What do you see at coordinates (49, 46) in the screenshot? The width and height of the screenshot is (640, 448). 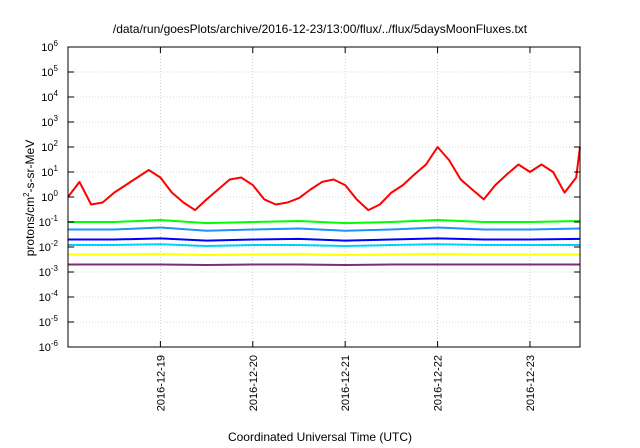 I see `y-tick-label: 10⁶` at bounding box center [49, 46].